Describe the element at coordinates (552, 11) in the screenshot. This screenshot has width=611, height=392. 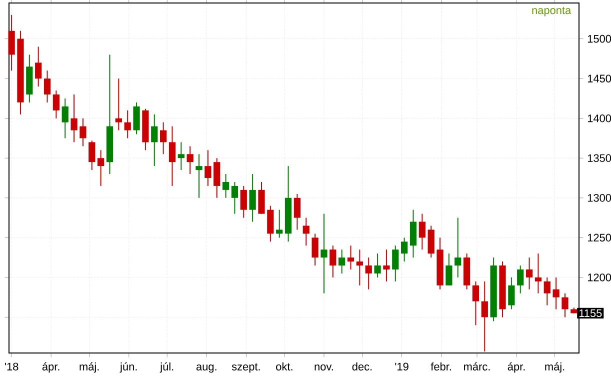
I see `annotation: naponta` at that location.